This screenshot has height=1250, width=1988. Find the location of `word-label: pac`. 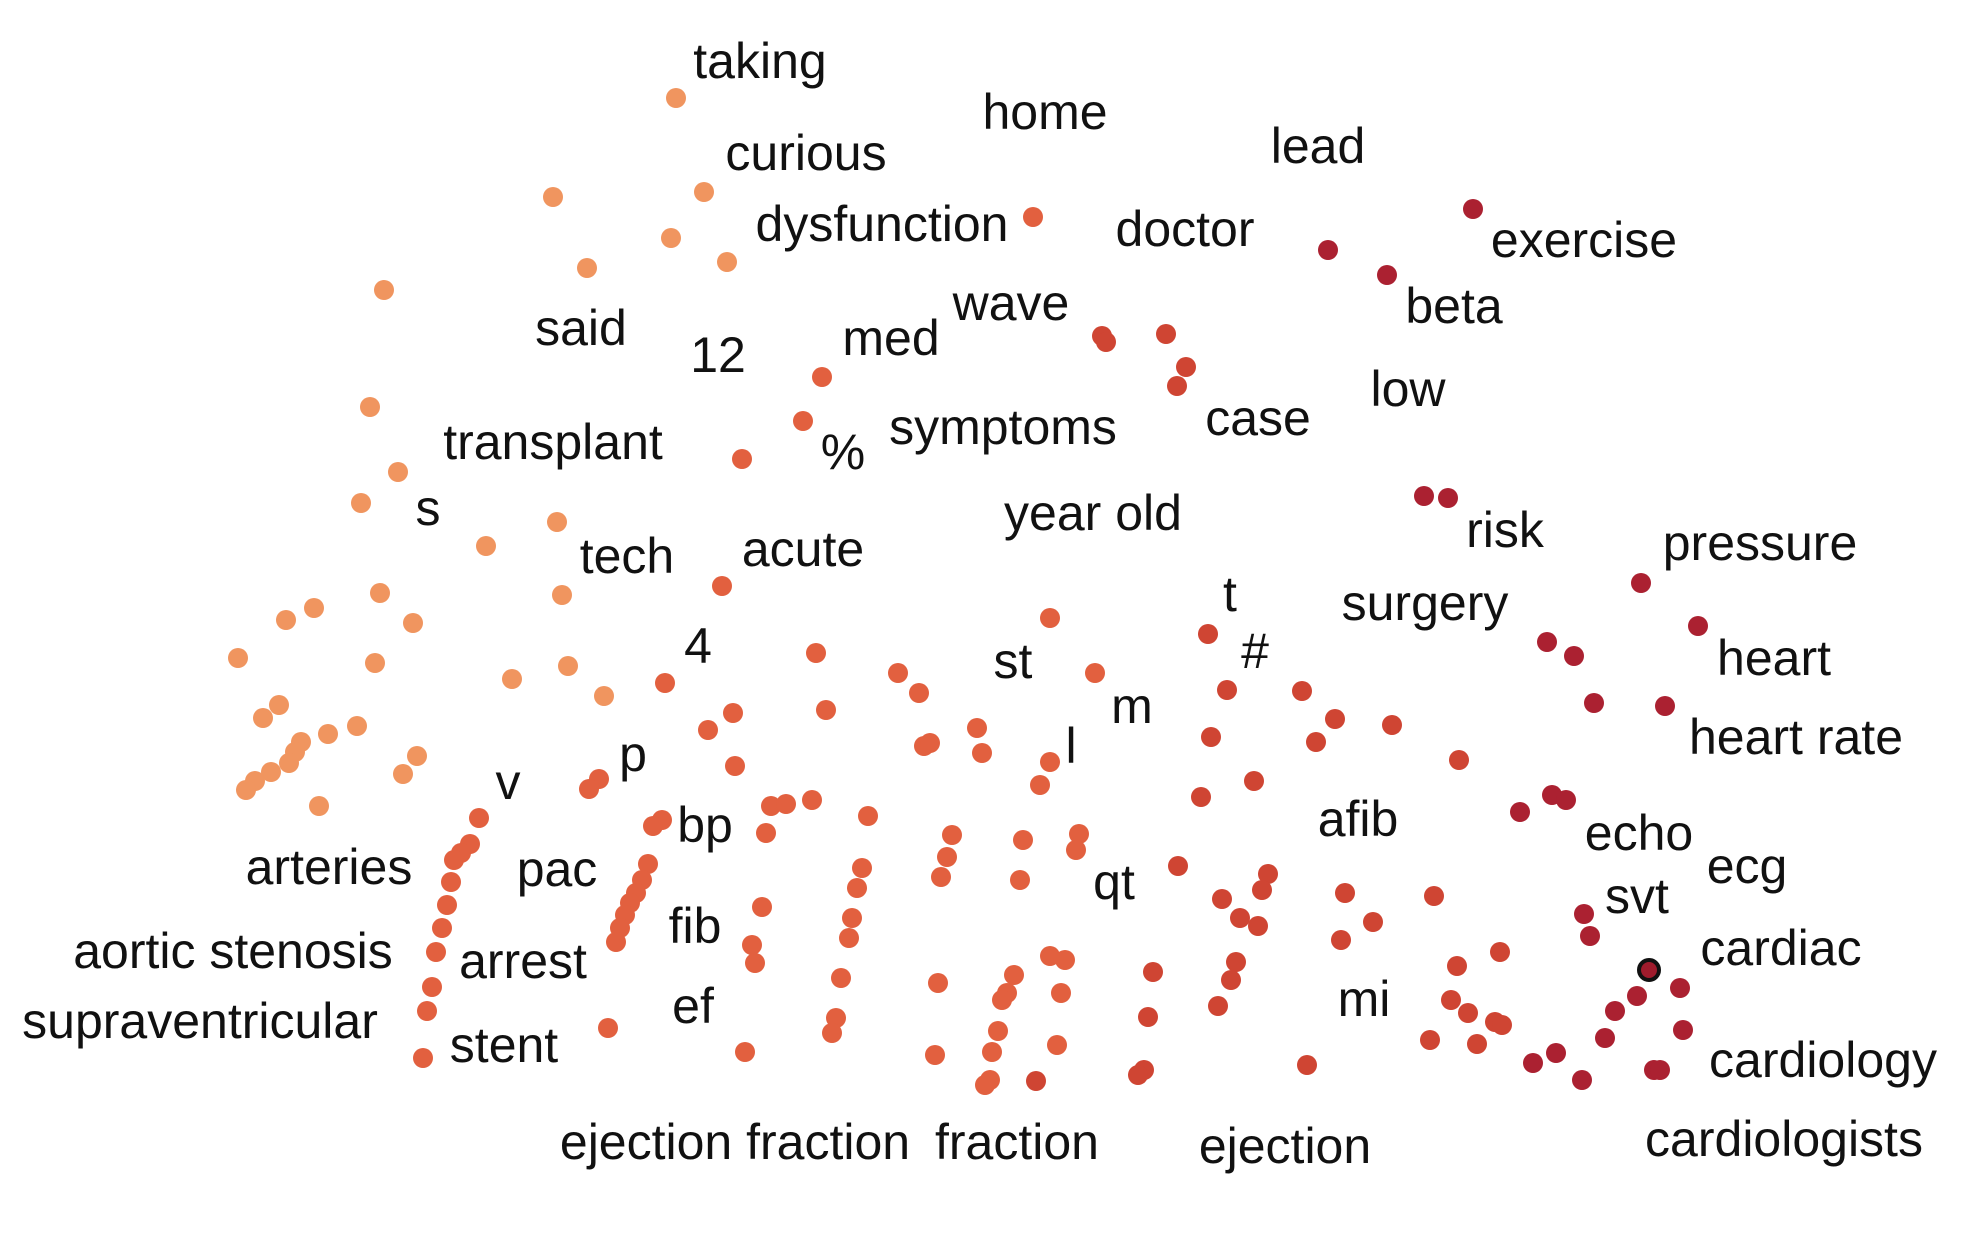

word-label: pac is located at coordinates (557, 869).